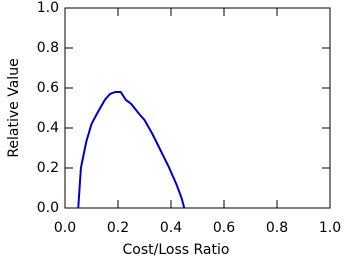  Describe the element at coordinates (65, 228) in the screenshot. I see `x-tick-label: 0.0` at that location.